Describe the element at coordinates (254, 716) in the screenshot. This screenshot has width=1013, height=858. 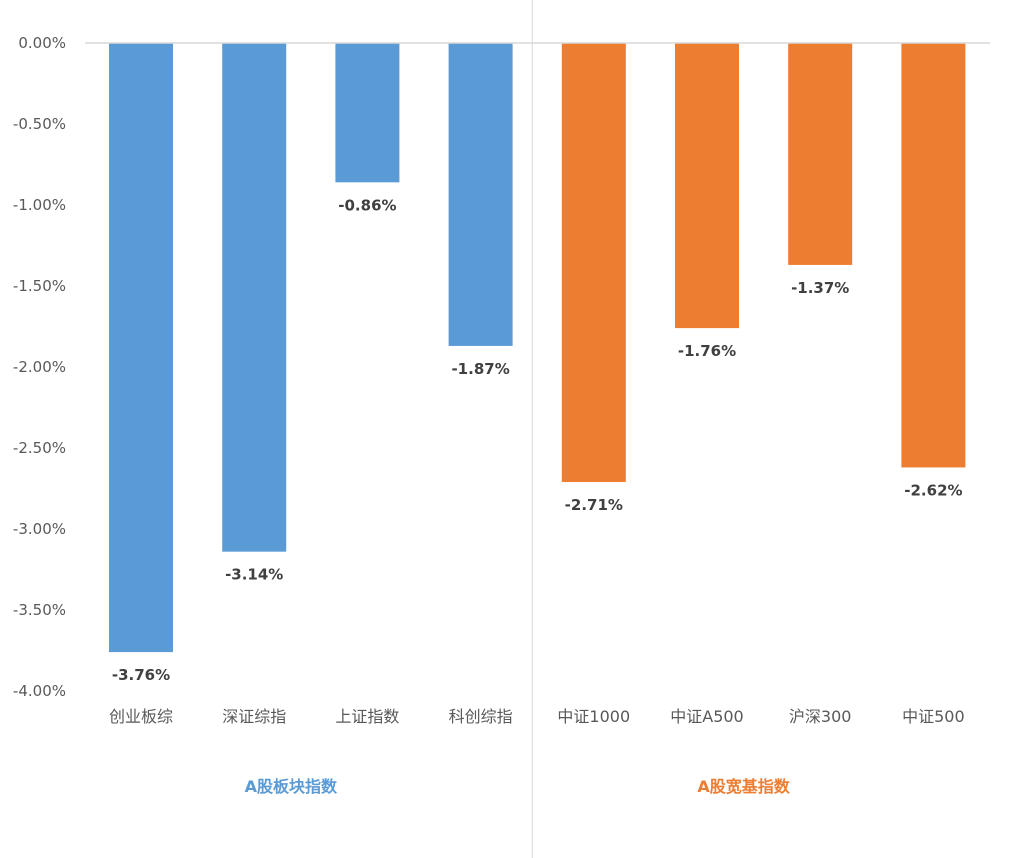
I see `category-label: 深证综指` at that location.